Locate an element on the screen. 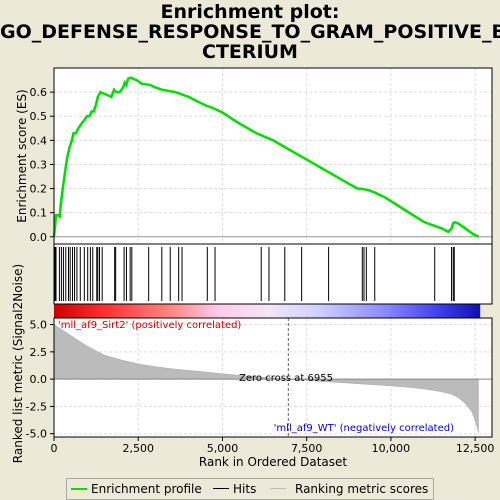 Image resolution: width=500 pixels, height=500 pixels. legend-hits-swatch is located at coordinates (221, 488).